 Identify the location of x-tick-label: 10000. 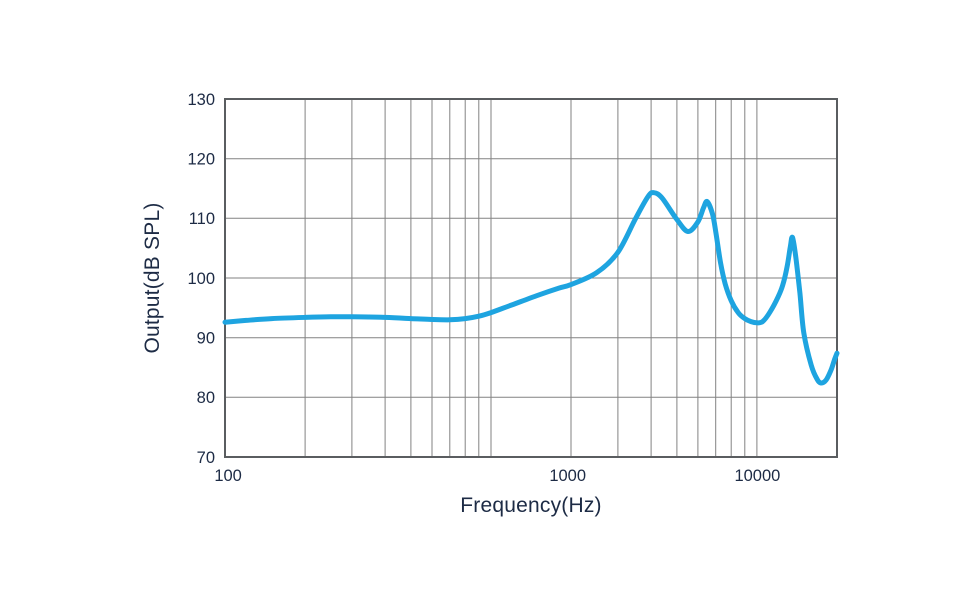
(757, 476).